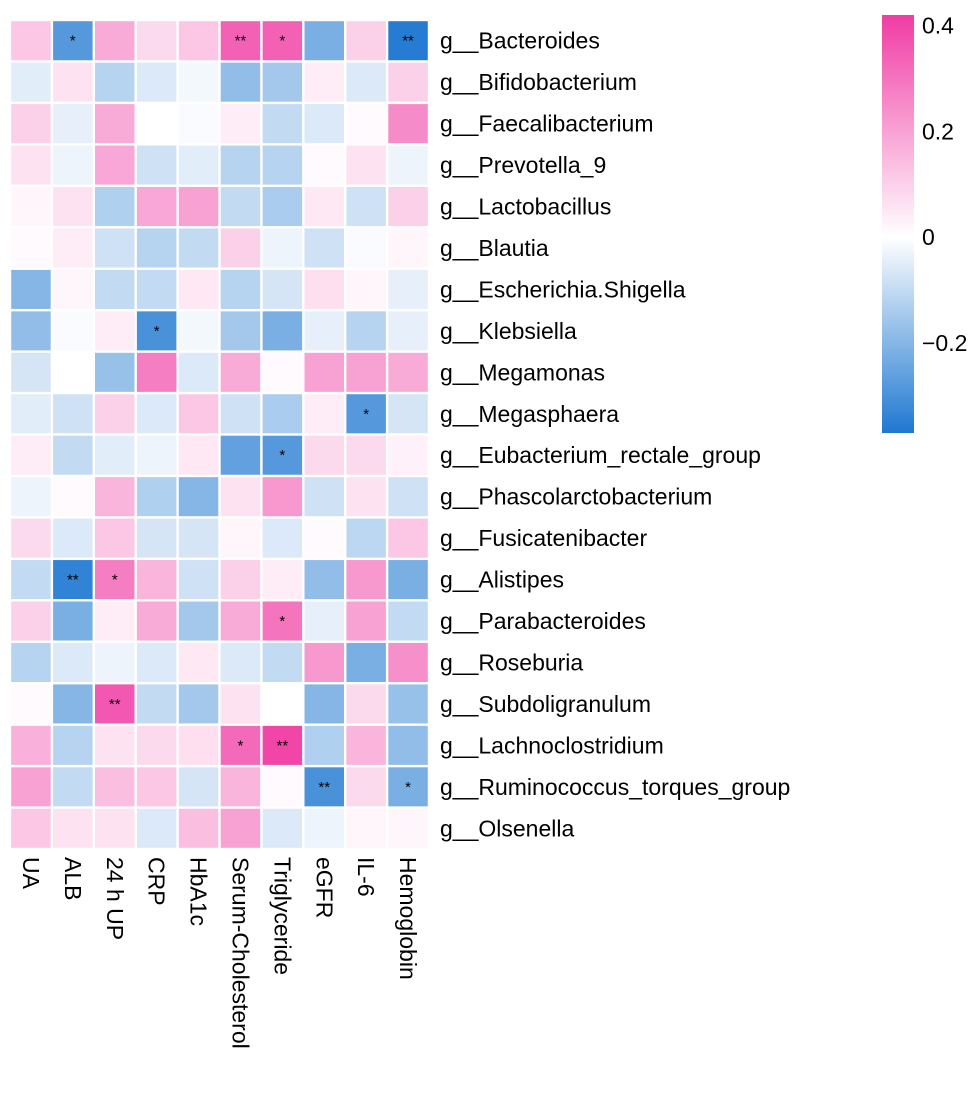 The image size is (978, 1096). I want to click on row-label: g__Olsenella, so click(507, 828).